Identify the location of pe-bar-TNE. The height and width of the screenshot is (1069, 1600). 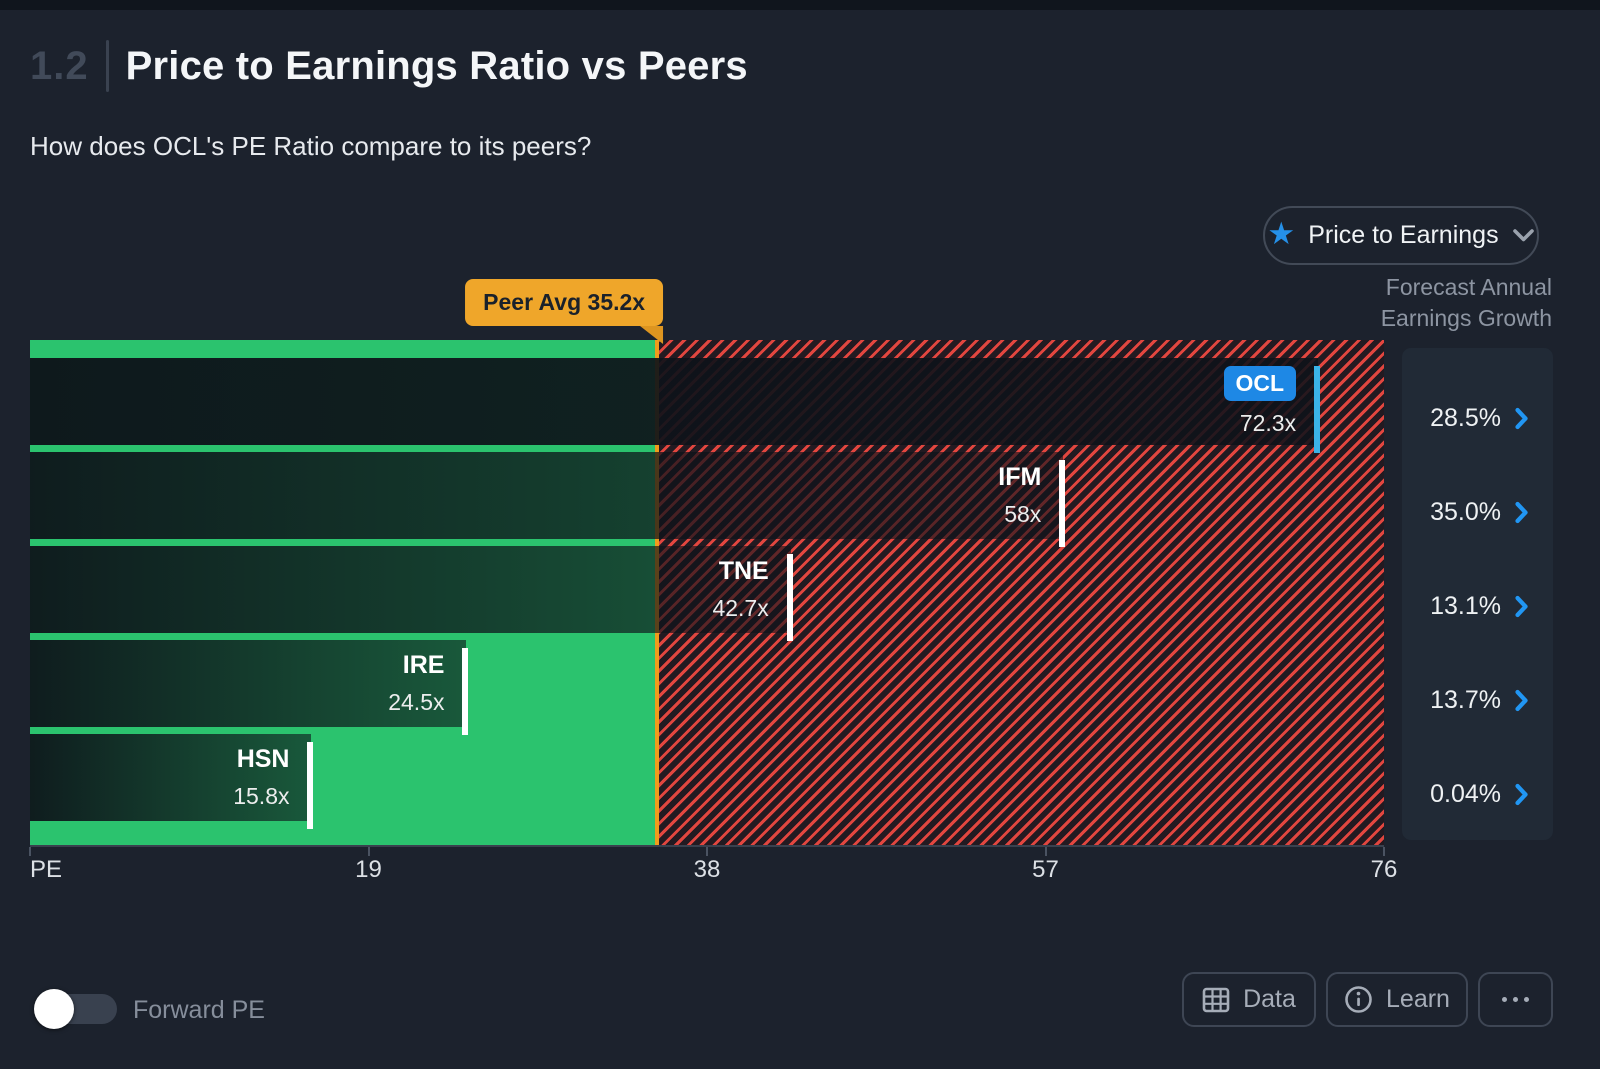
(410, 589).